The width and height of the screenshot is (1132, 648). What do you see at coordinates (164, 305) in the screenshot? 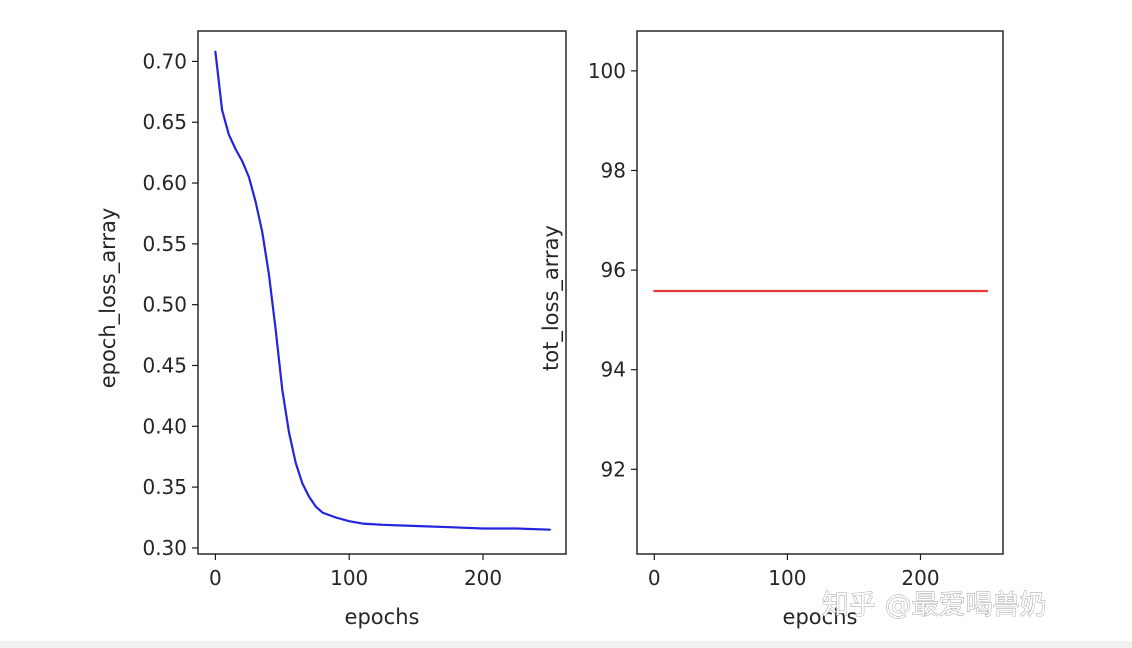
I see `y-tick-label: 0.50` at bounding box center [164, 305].